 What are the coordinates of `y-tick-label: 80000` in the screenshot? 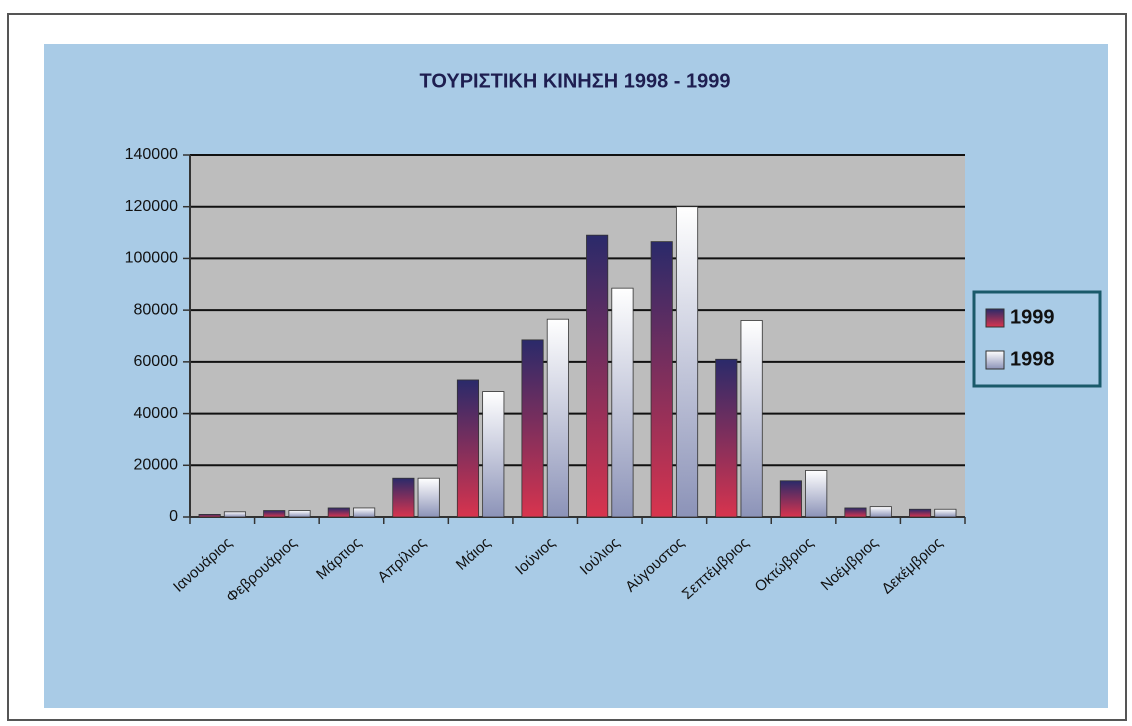 It's located at (156, 309).